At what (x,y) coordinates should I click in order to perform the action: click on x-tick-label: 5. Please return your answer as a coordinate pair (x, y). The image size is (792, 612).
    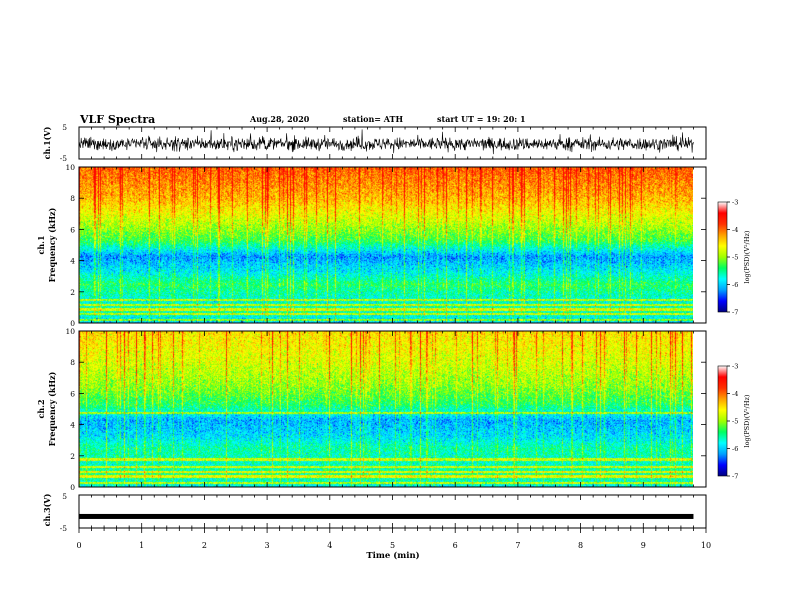
    Looking at the image, I should click on (392, 545).